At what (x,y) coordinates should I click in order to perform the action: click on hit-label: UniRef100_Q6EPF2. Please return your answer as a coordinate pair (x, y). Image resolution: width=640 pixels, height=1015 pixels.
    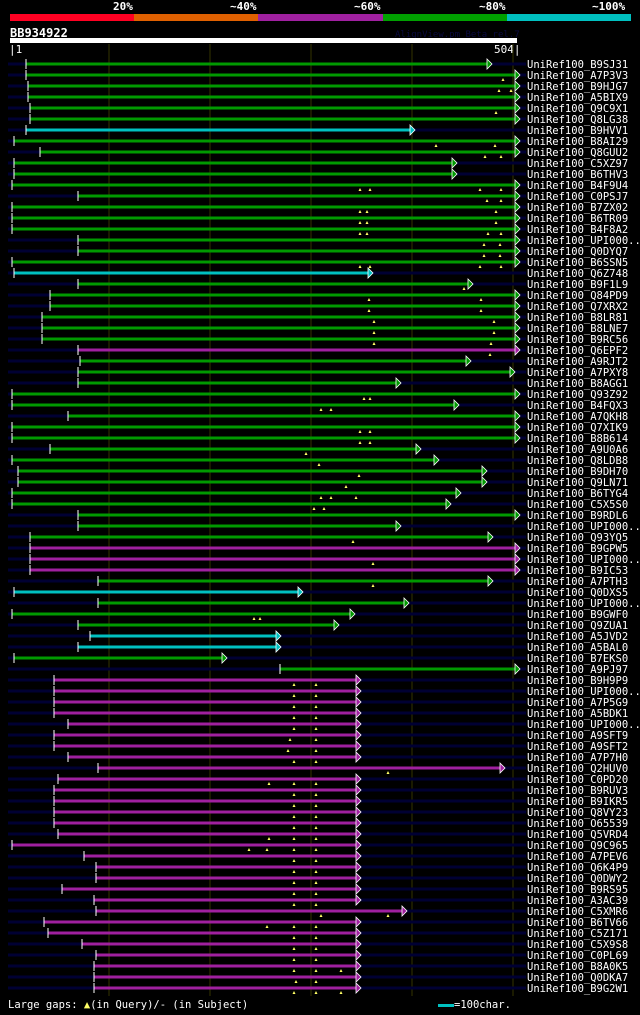
    Looking at the image, I should click on (577, 351).